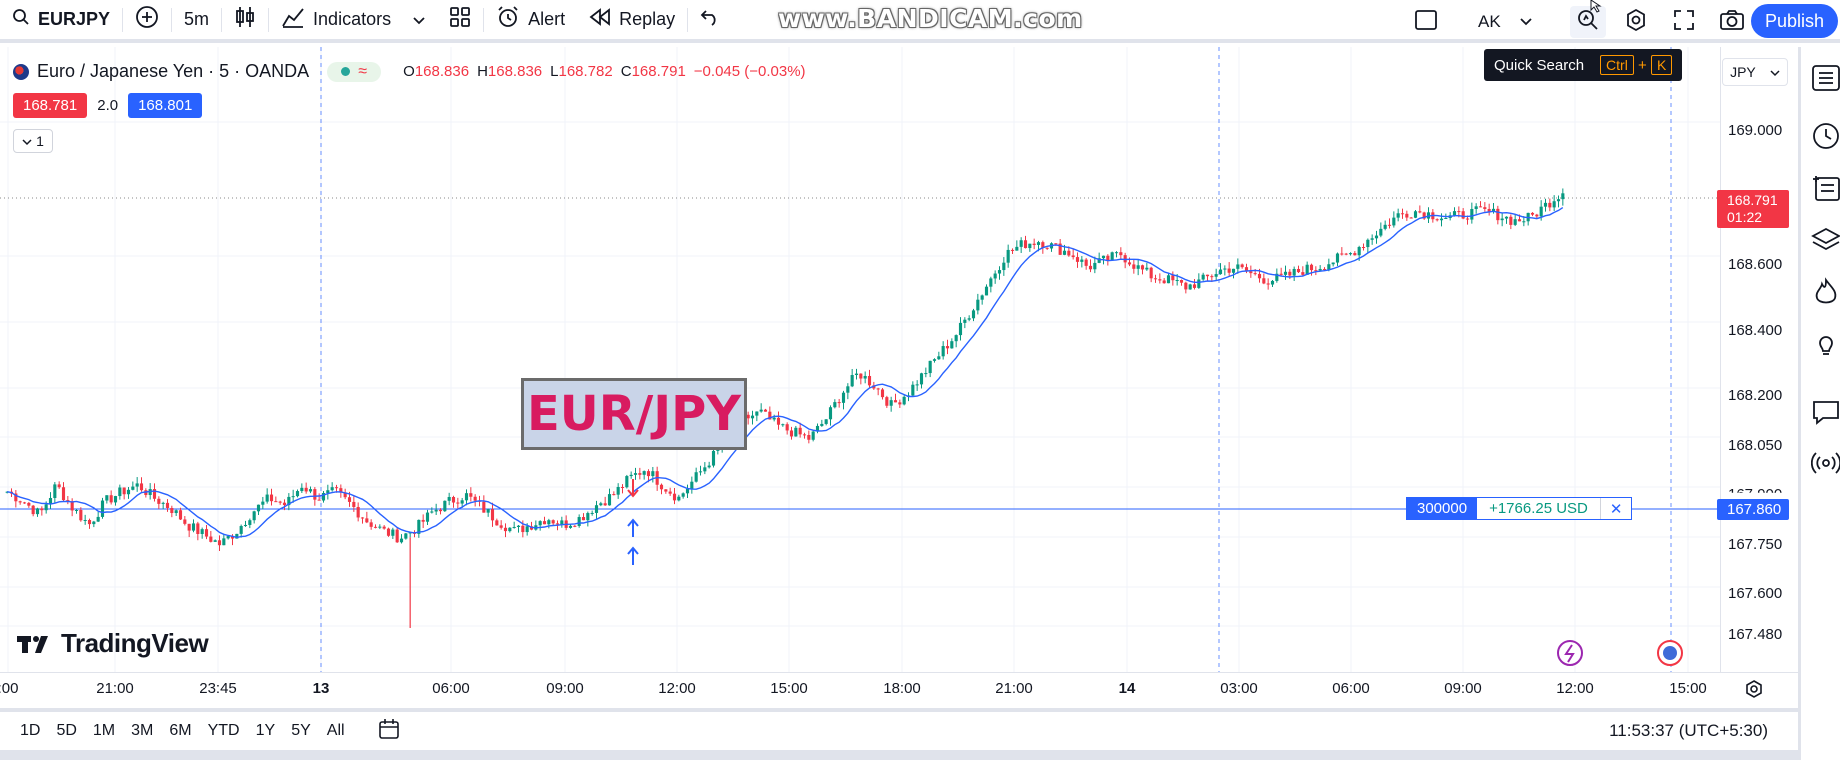  What do you see at coordinates (165, 105) in the screenshot?
I see `buy-button: 168.801` at bounding box center [165, 105].